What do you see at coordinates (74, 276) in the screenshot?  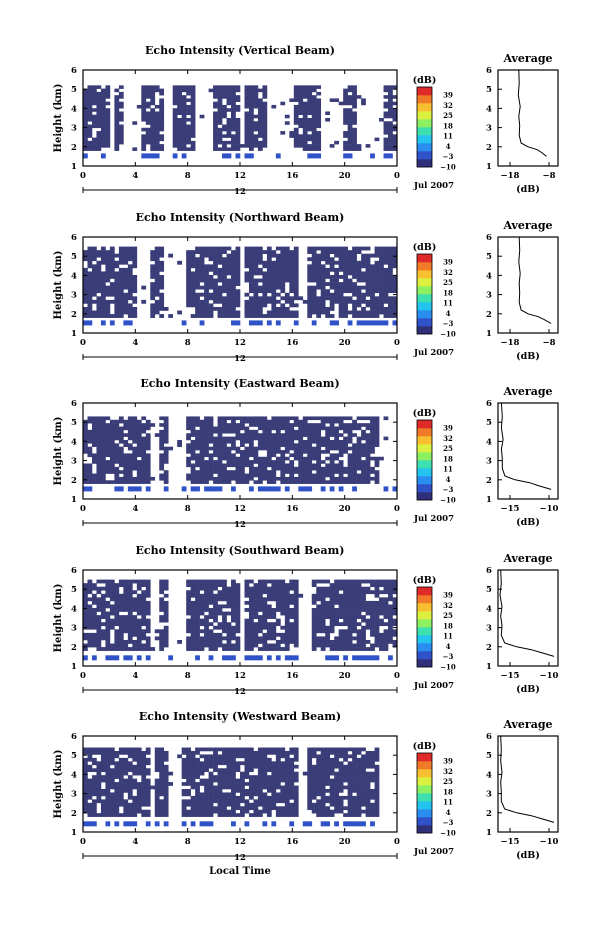 I see `y-tick-label: 4` at bounding box center [74, 276].